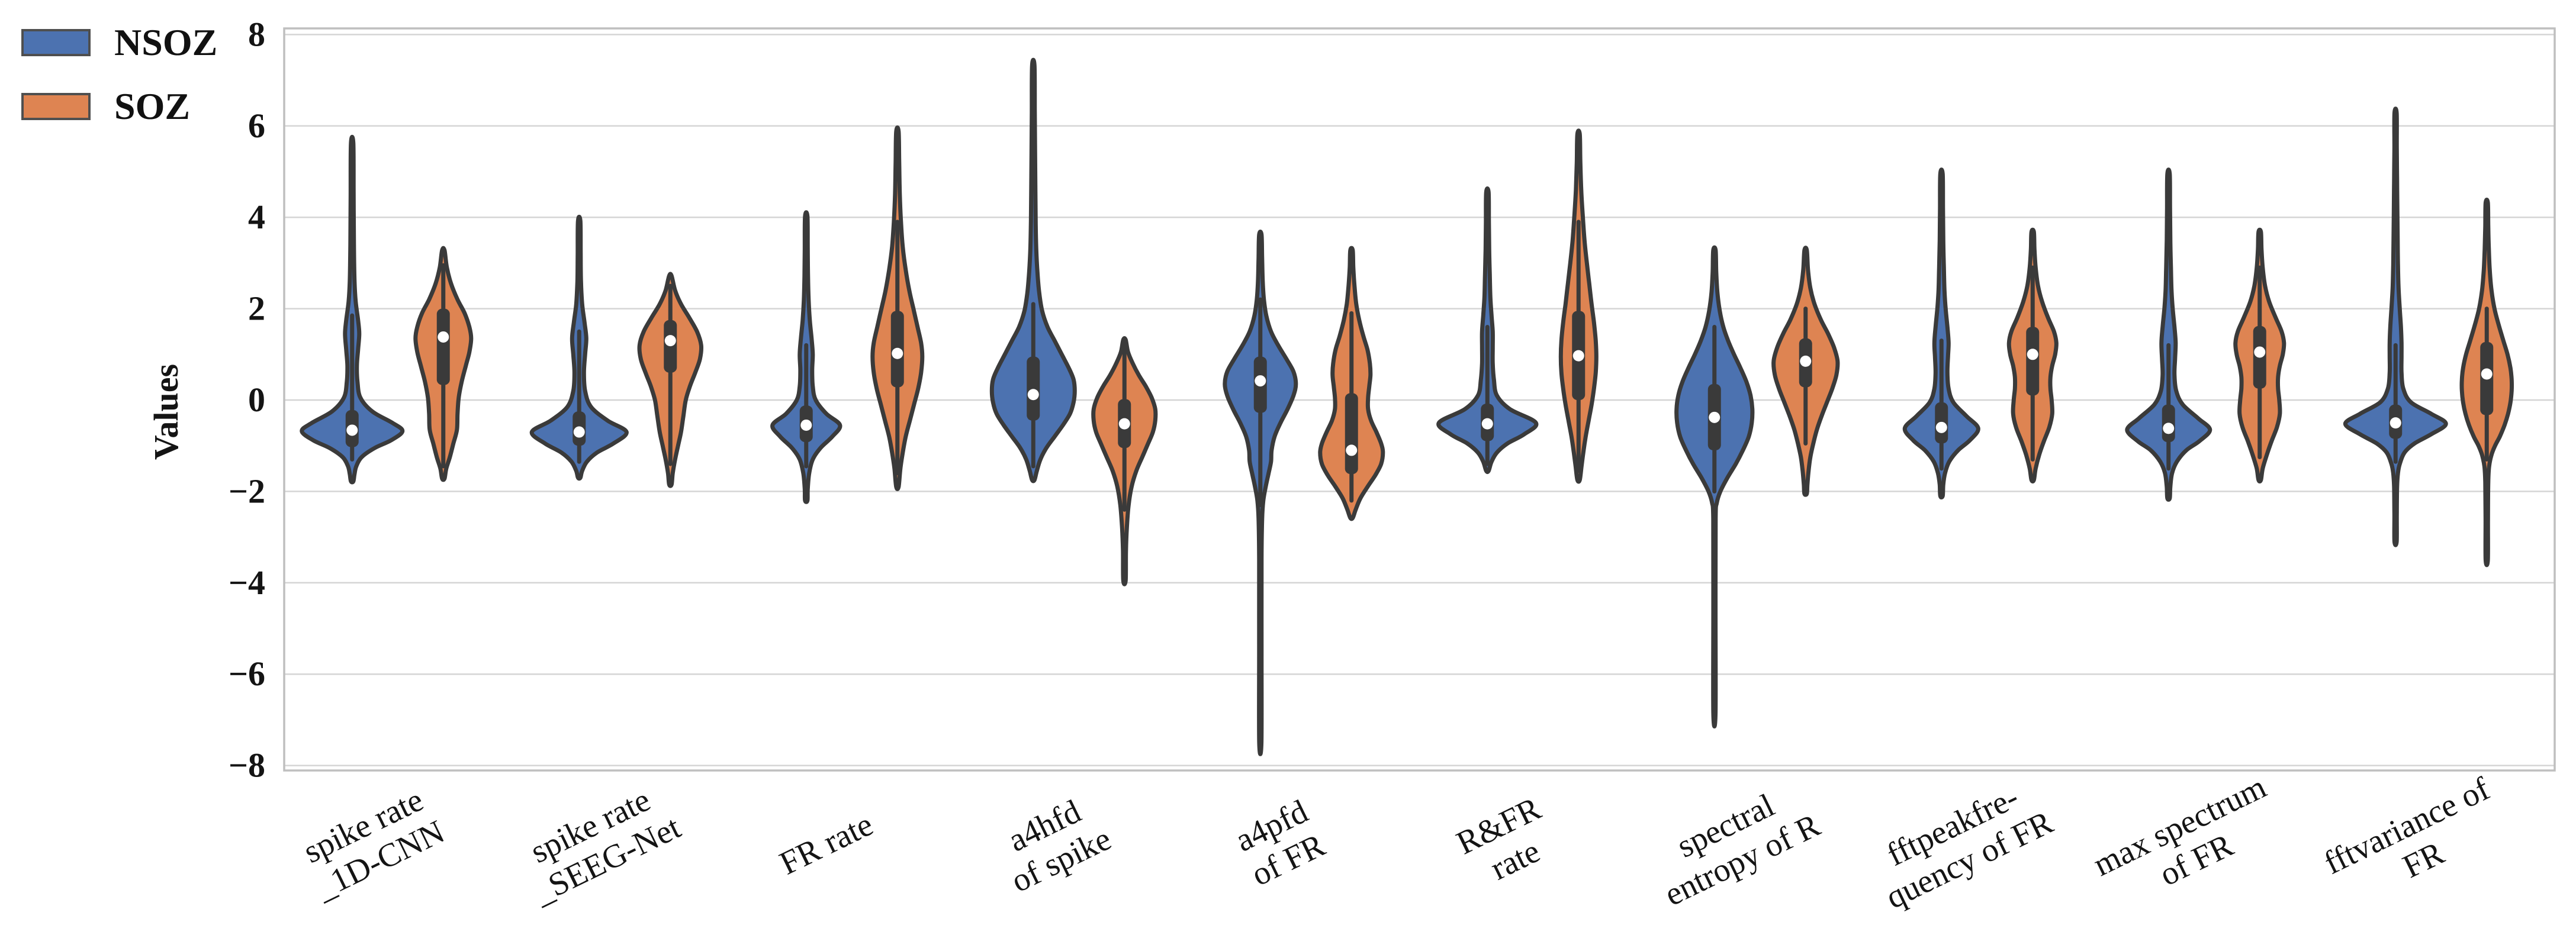 The height and width of the screenshot is (935, 2576). Describe the element at coordinates (153, 106) in the screenshot. I see `legend-label-soz: SOZ` at that location.